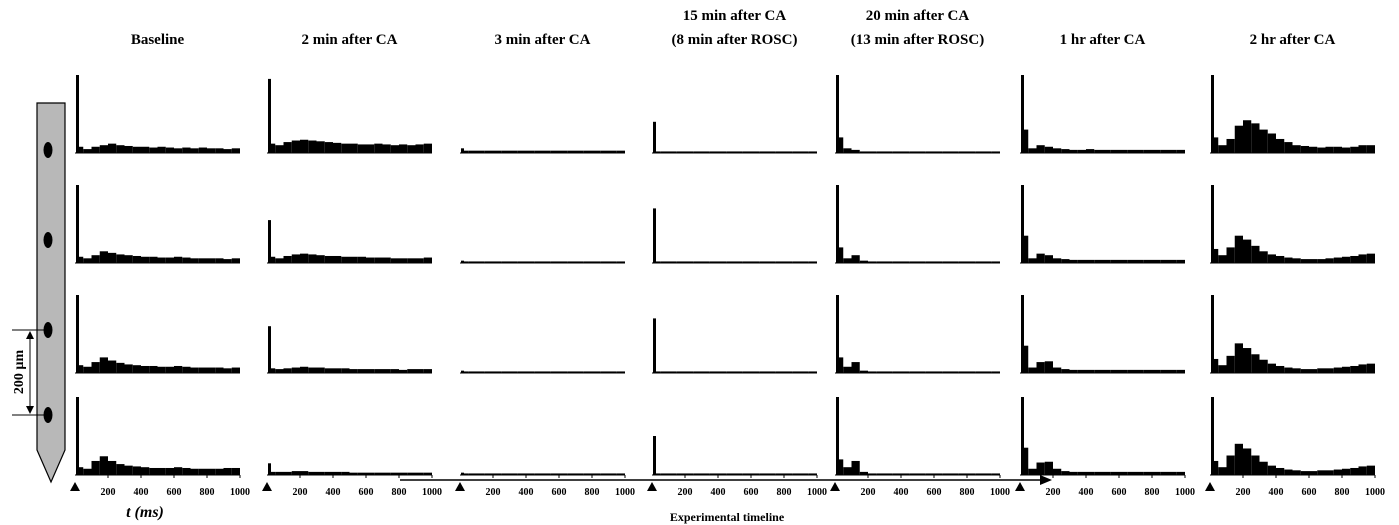 Image resolution: width=1399 pixels, height=525 pixels. I want to click on x-tick-label: 600, so click(751, 492).